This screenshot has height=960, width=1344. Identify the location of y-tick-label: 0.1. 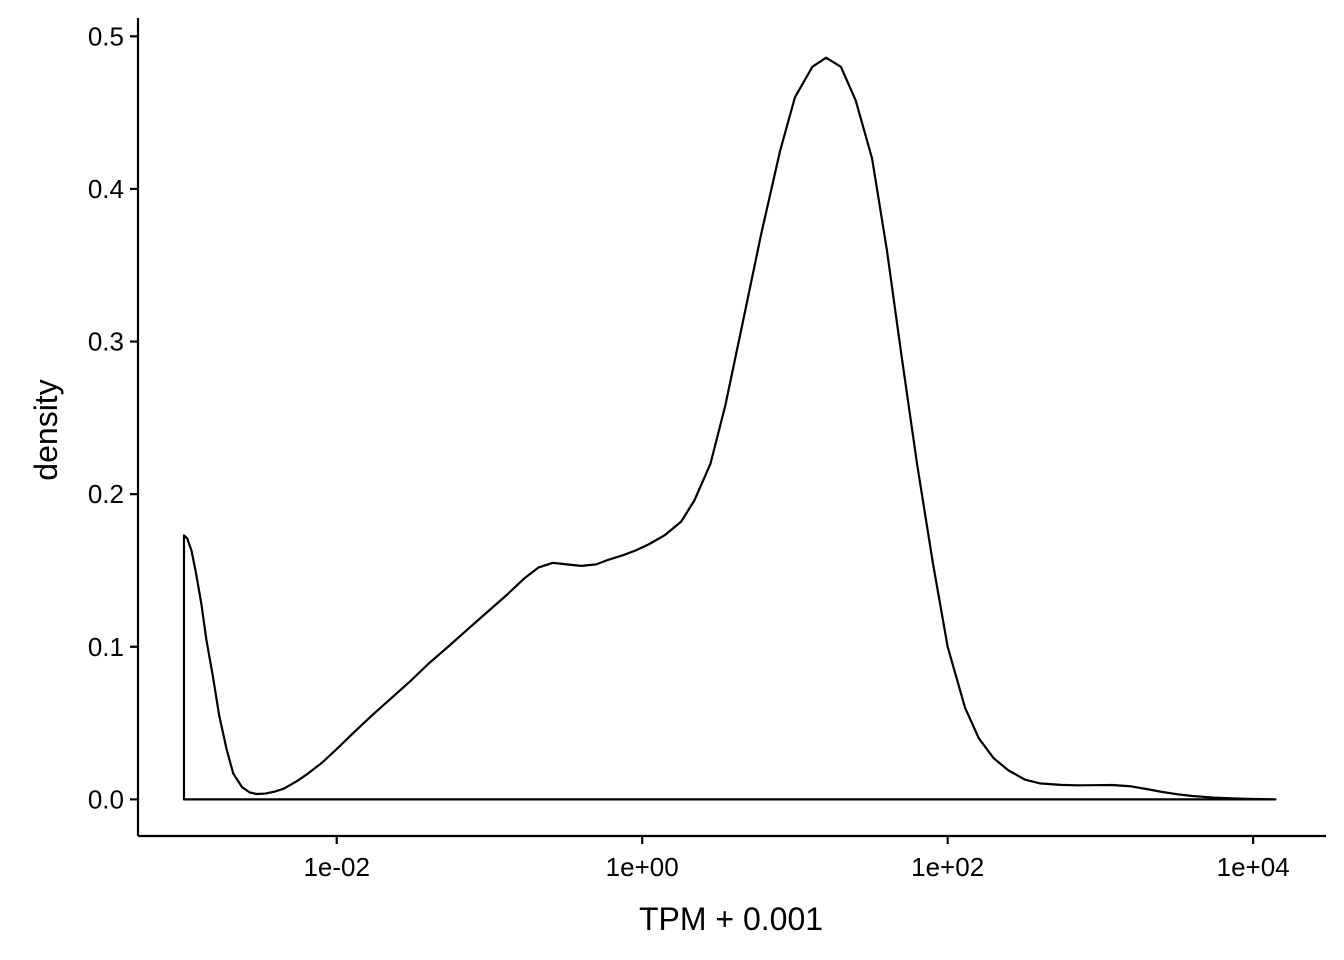
(106, 647).